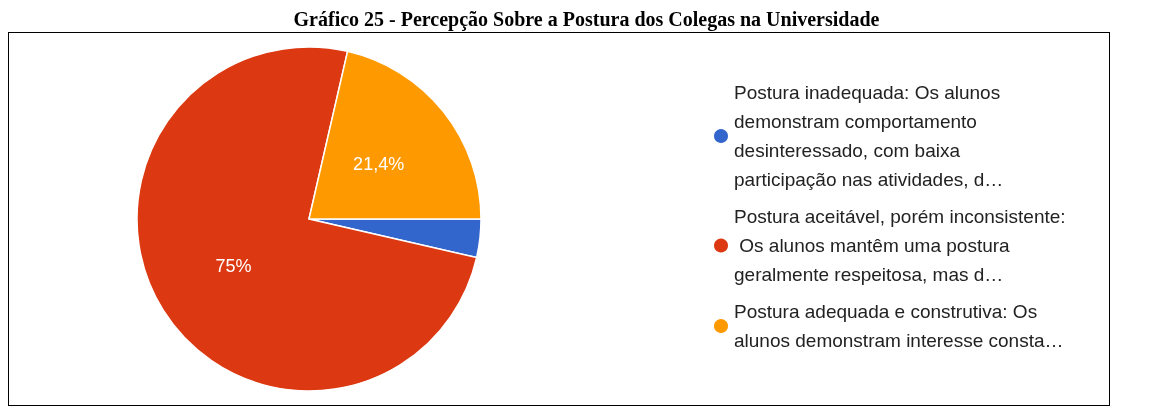 This screenshot has height=419, width=1173. What do you see at coordinates (586, 19) in the screenshot?
I see `chart-title: Gráfico 25 - Percepção Sobre a Postura dos Colegas na Universidade` at bounding box center [586, 19].